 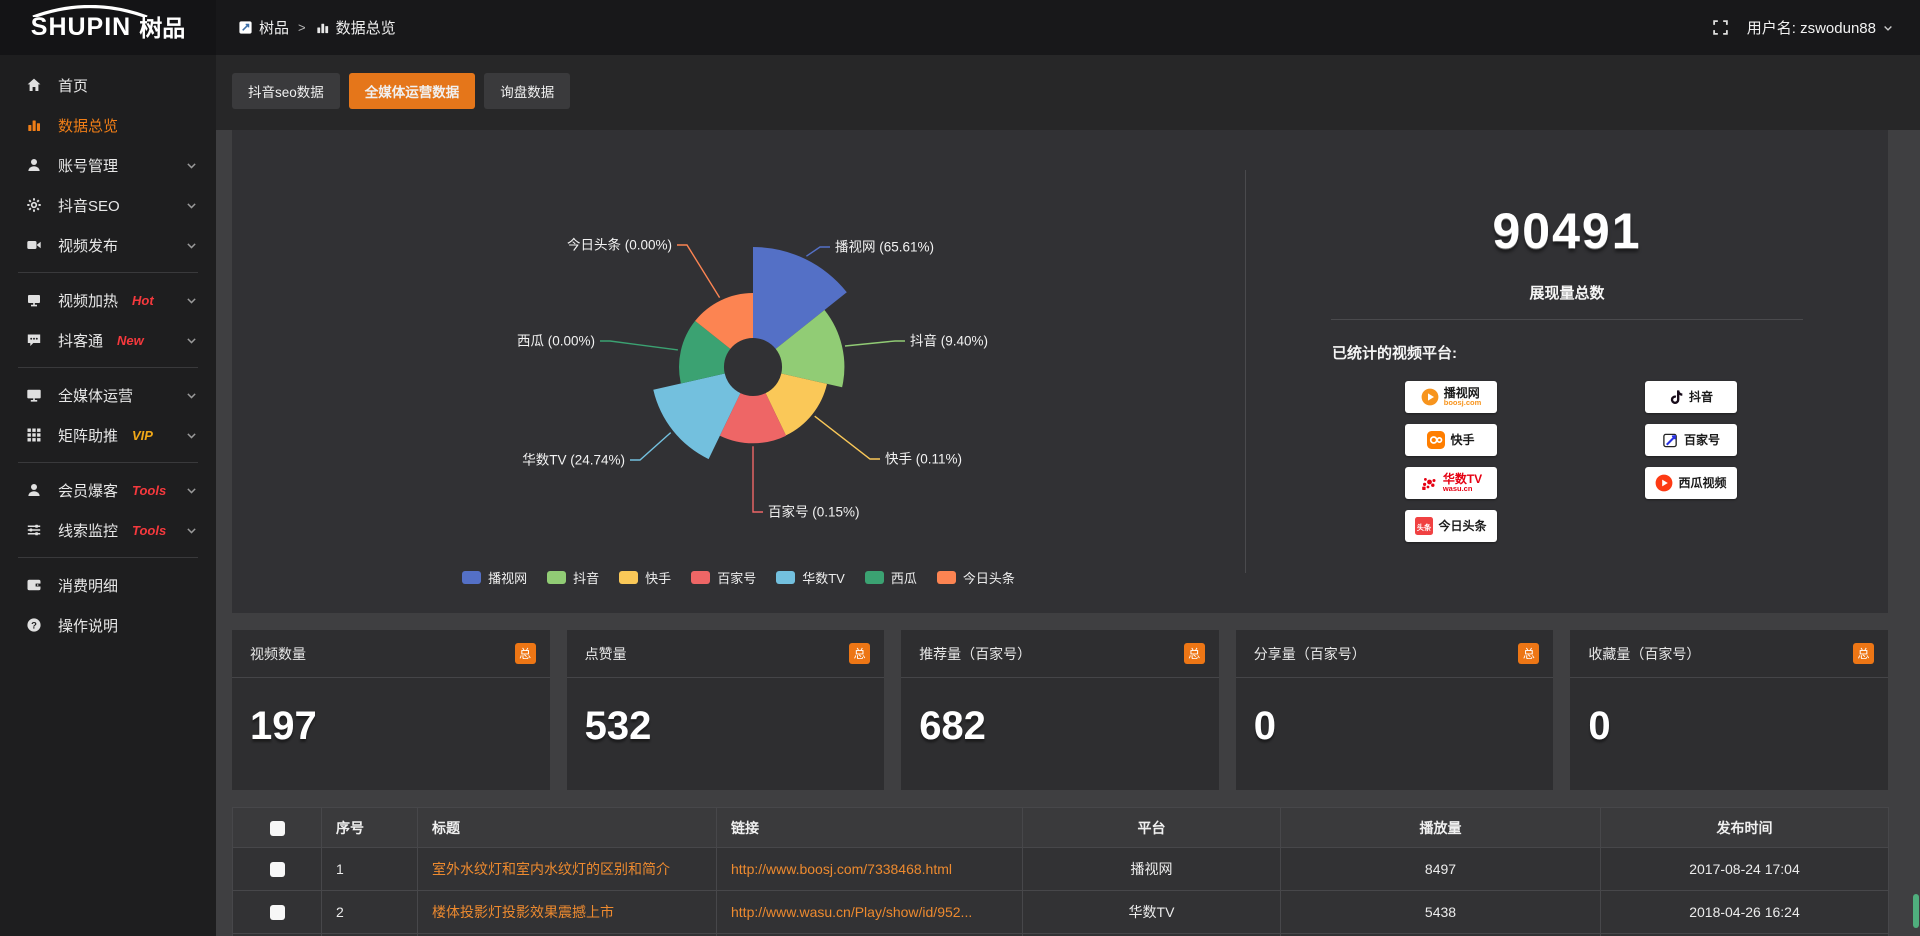 What do you see at coordinates (1811, 28) in the screenshot?
I see `username-label: 用户名: zswodun88` at bounding box center [1811, 28].